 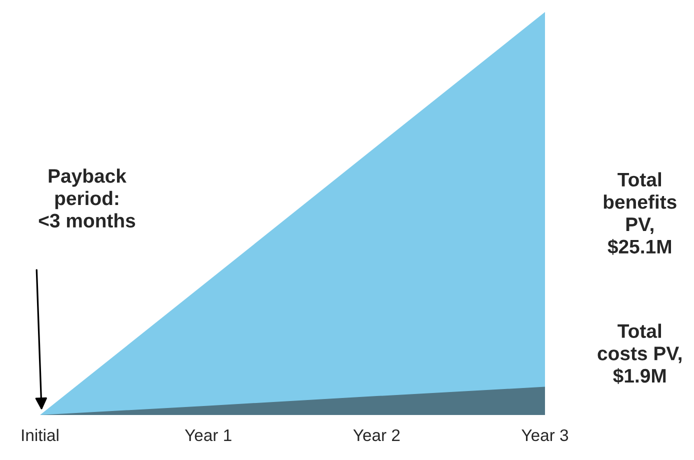 I want to click on annotation: Total benefits PV, $25.1M, so click(x=640, y=213).